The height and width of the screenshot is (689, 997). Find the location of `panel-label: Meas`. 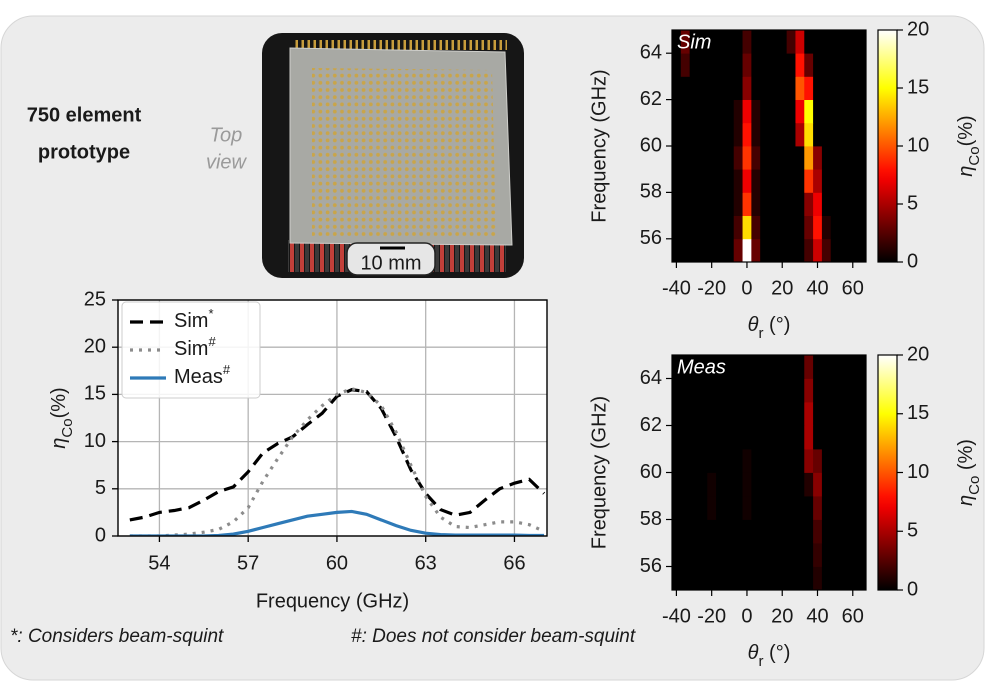

panel-label: Meas is located at coordinates (701, 367).